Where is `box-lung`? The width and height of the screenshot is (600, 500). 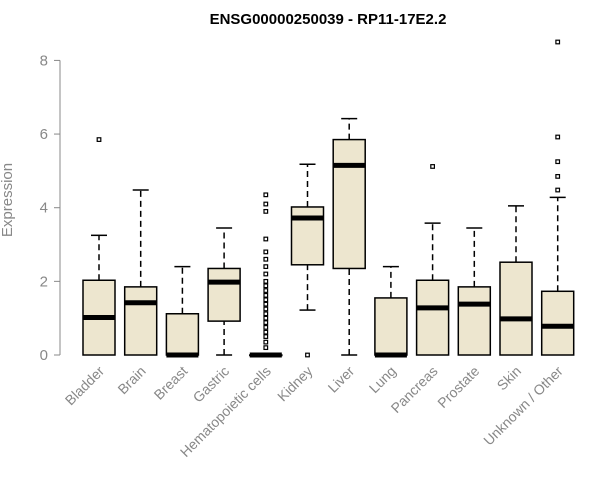 box-lung is located at coordinates (391, 311).